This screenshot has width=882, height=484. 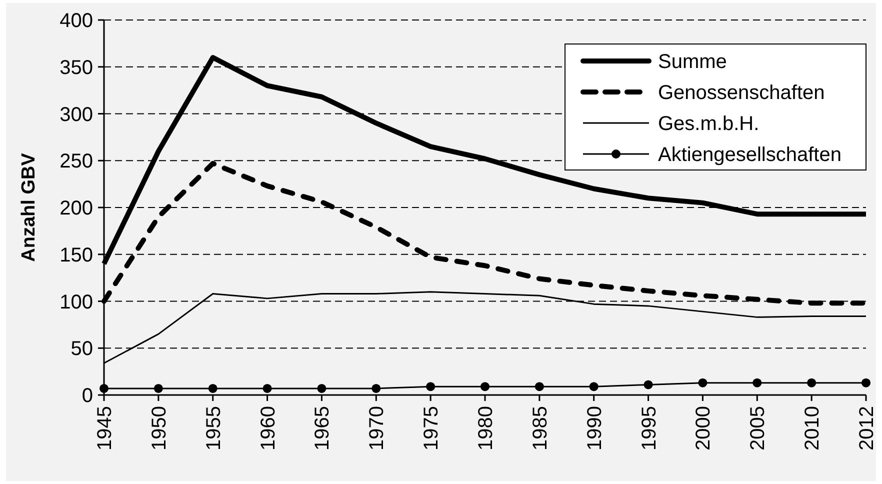 I want to click on legend-label: Summe, so click(x=692, y=62).